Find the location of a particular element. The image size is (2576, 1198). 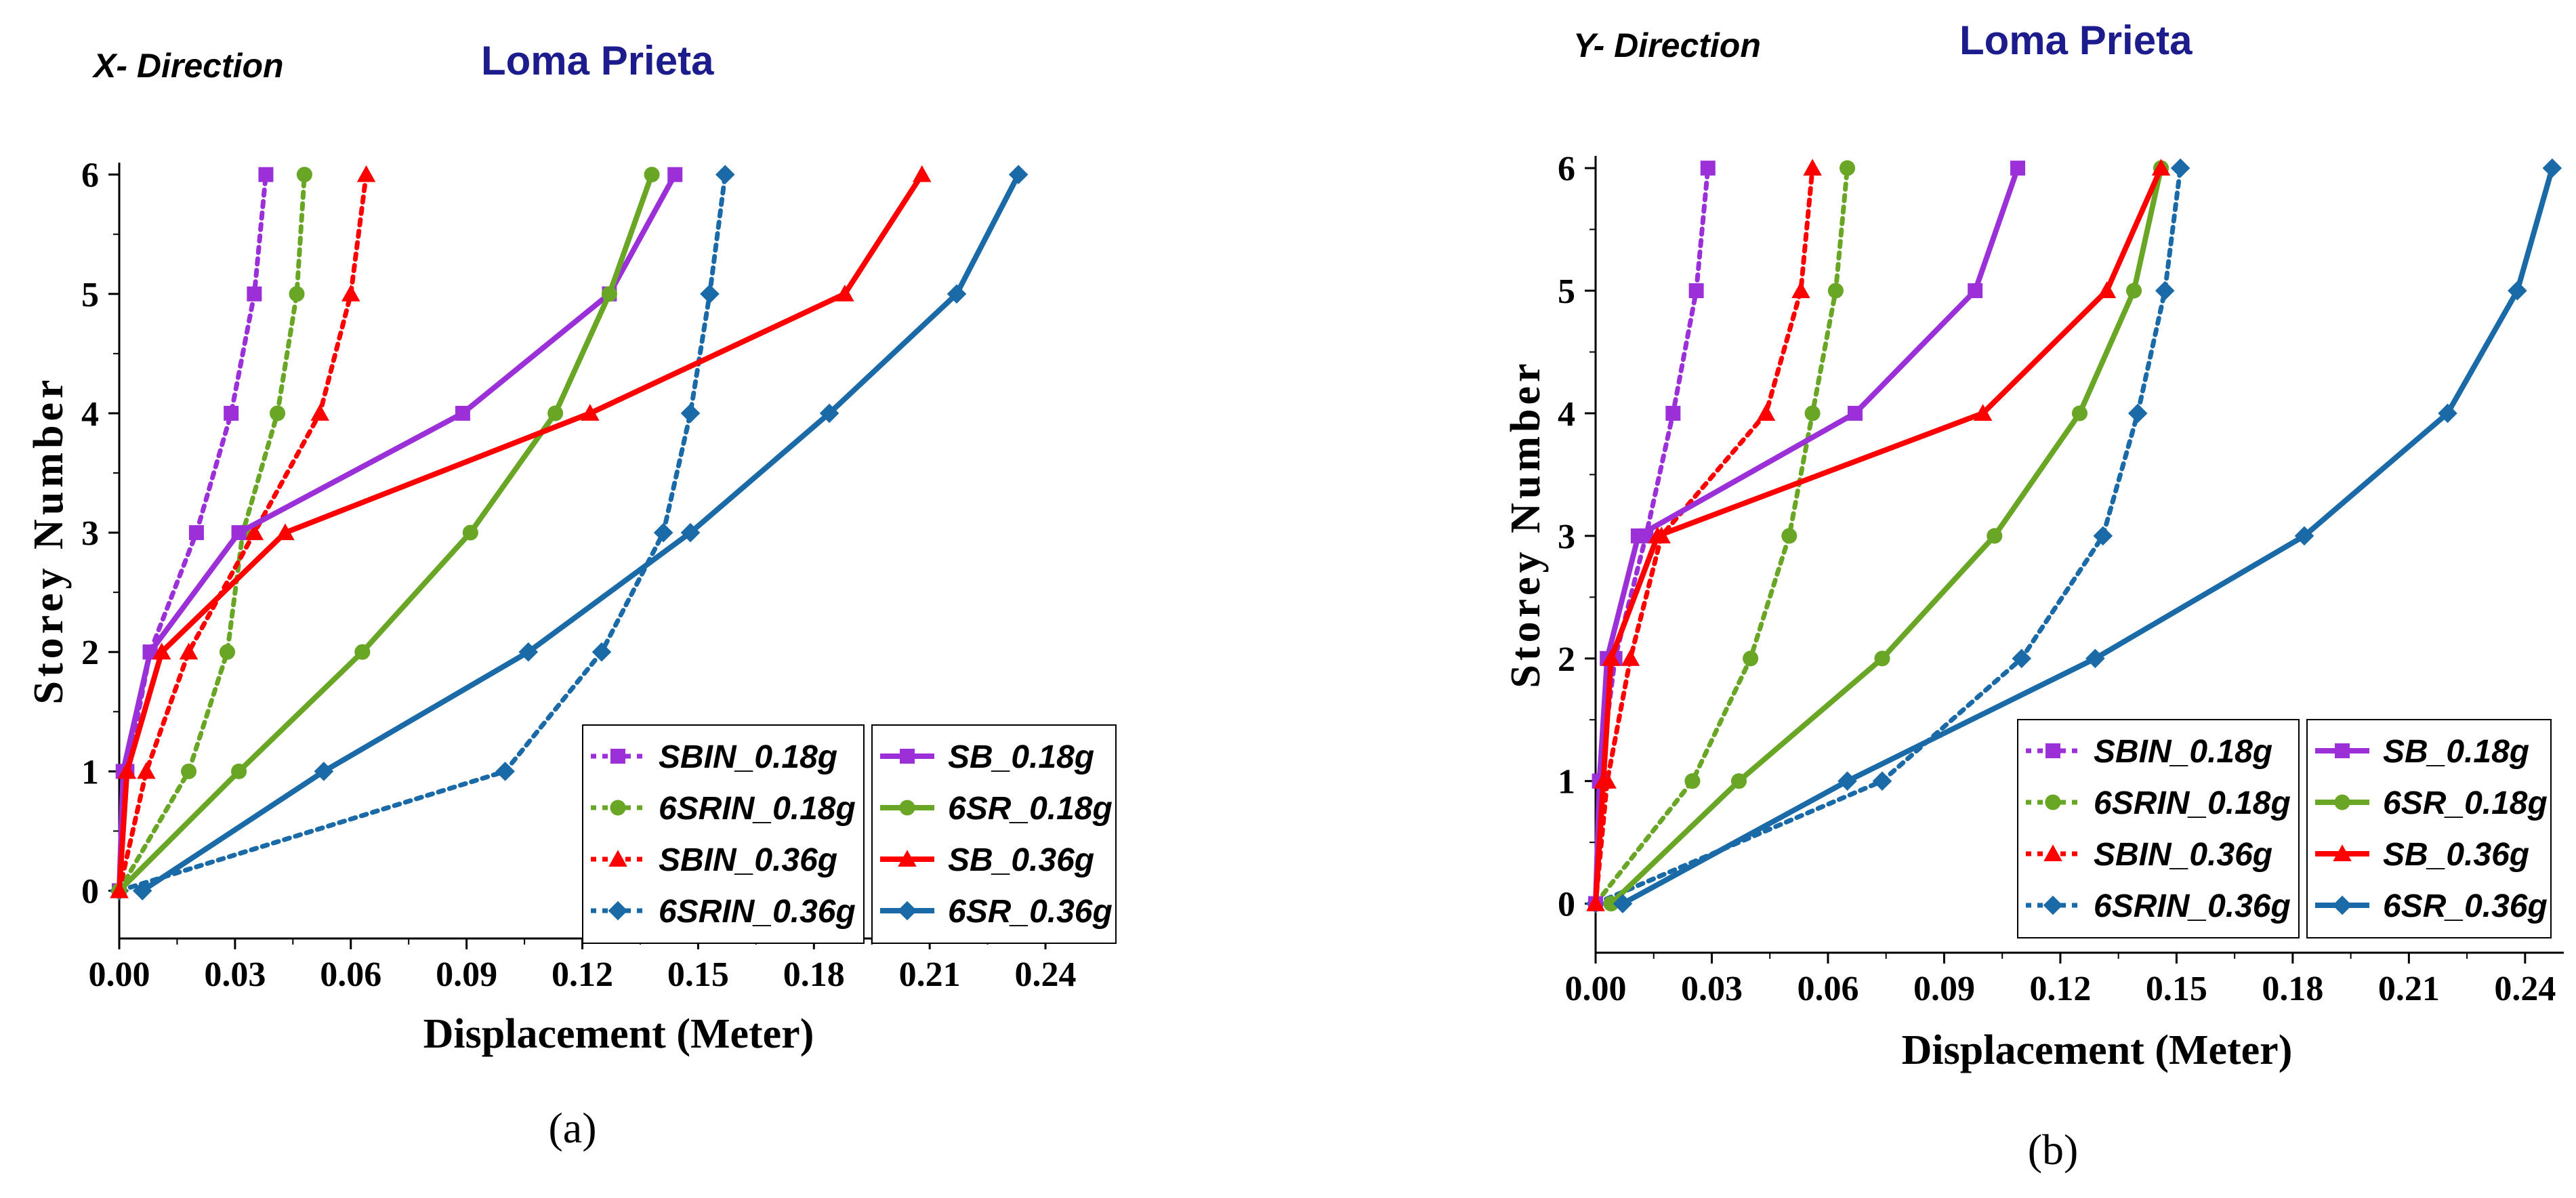

x-tick-label: 0.03 is located at coordinates (1712, 989).